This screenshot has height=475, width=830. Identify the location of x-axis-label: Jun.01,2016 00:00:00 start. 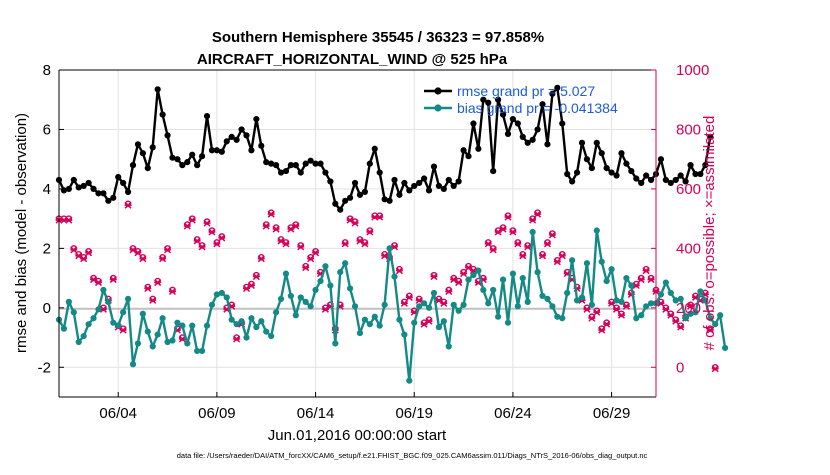
(357, 435).